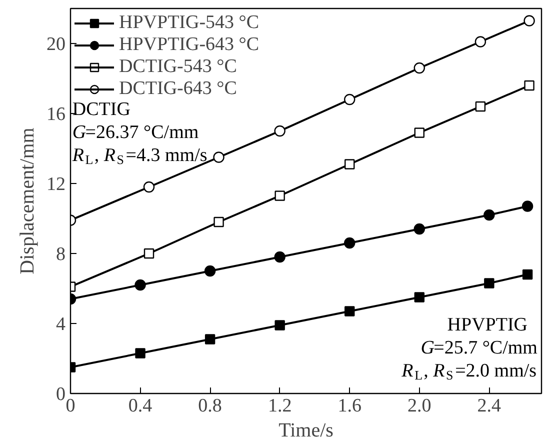  Describe the element at coordinates (178, 89) in the screenshot. I see `legend-label: DCTIG-643 °C` at that location.